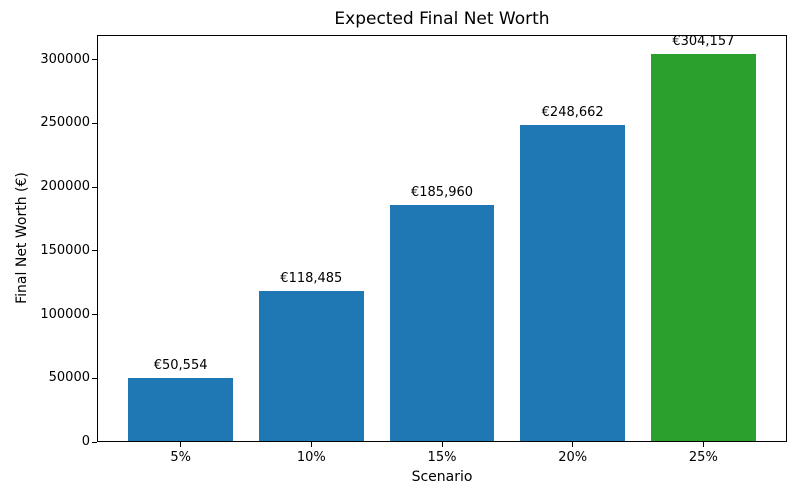 This screenshot has height=500, width=800. Describe the element at coordinates (180, 365) in the screenshot. I see `bar-value-label: €50,554` at that location.